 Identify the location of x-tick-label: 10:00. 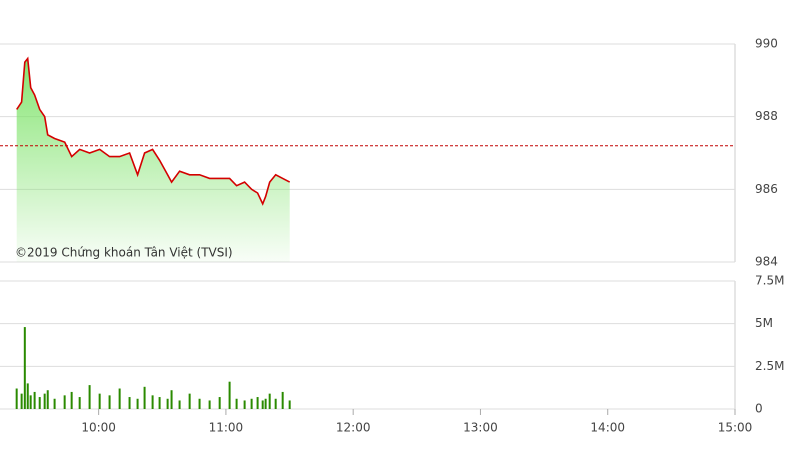
(98, 428).